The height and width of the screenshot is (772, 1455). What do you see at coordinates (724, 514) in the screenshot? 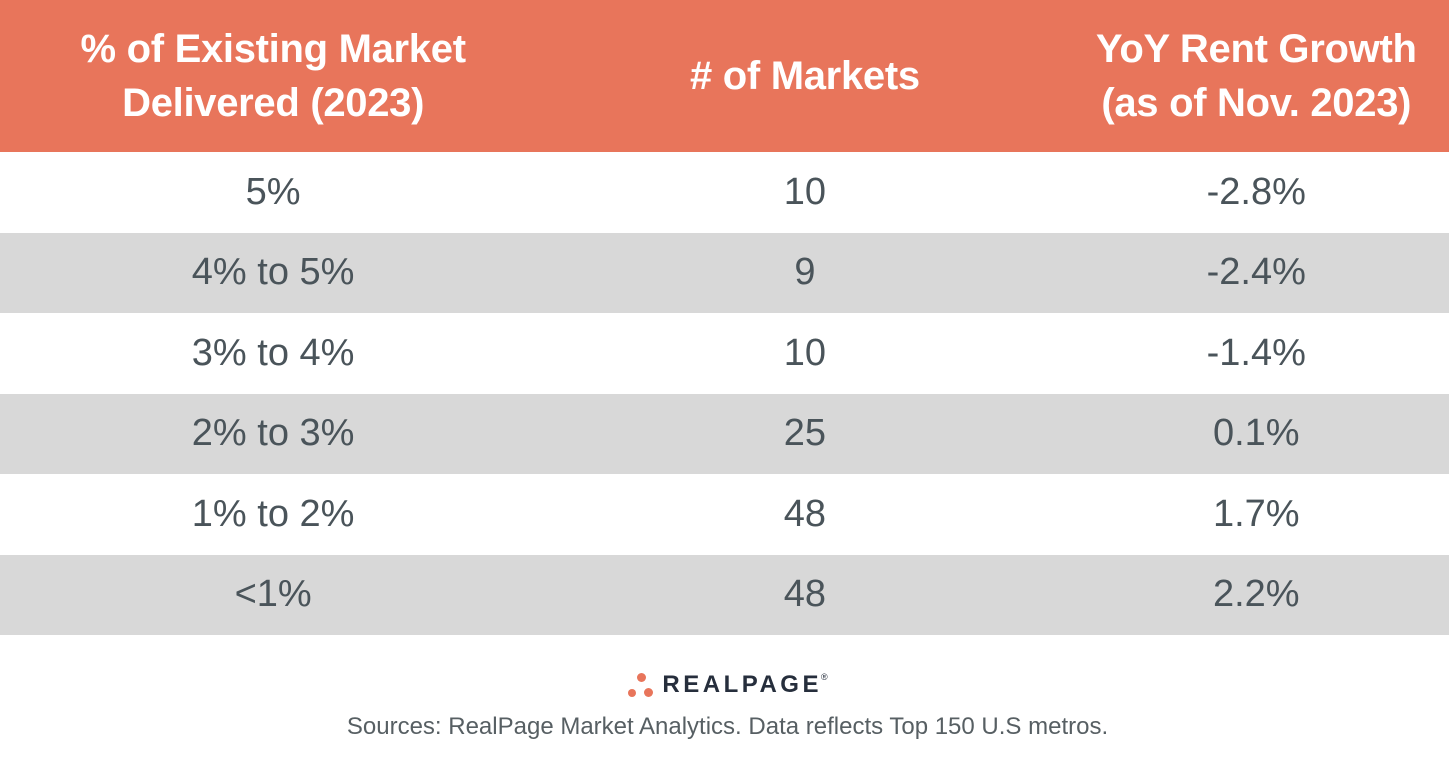
I see `table-row: 1% to 2% 48 1.7%` at bounding box center [724, 514].